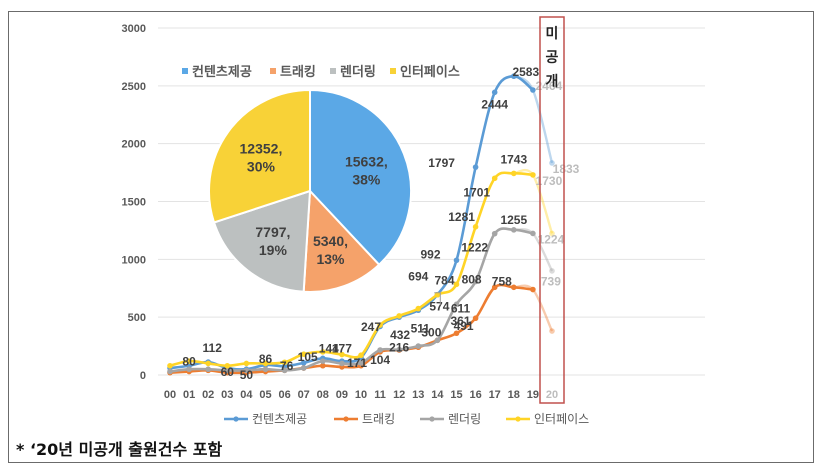 The width and height of the screenshot is (819, 470). I want to click on data-label: 104, so click(380, 360).